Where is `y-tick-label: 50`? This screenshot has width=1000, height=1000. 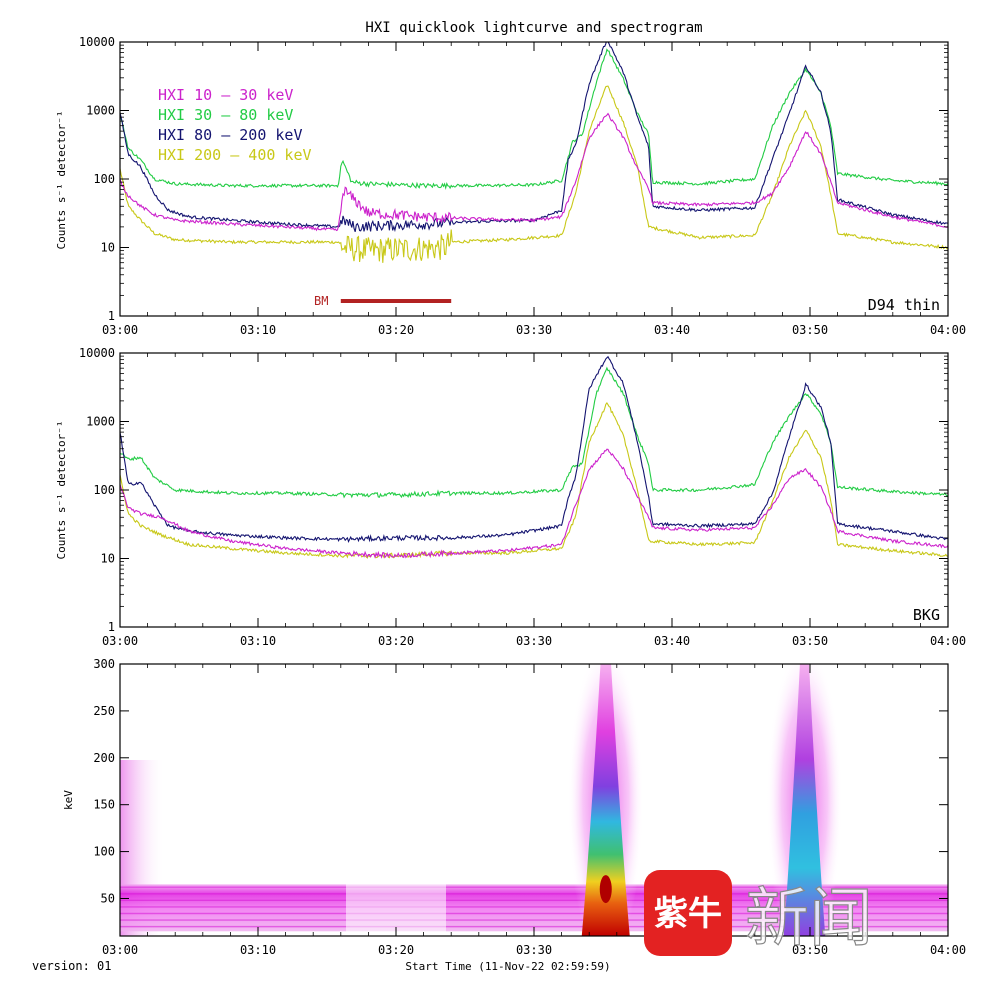 y-tick-label: 50 is located at coordinates (108, 898).